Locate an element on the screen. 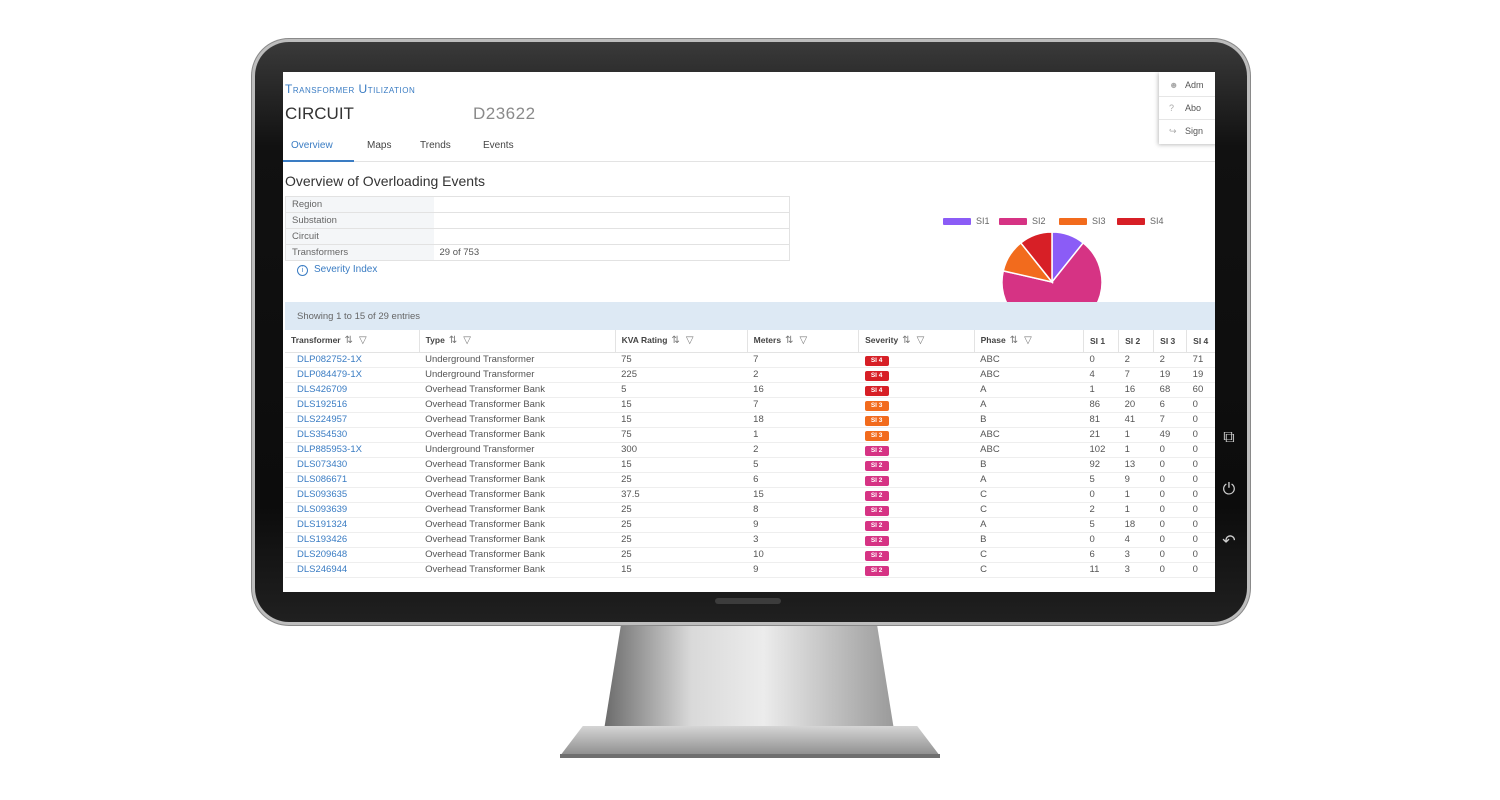  info-value: 29 of 753 is located at coordinates (611, 252).